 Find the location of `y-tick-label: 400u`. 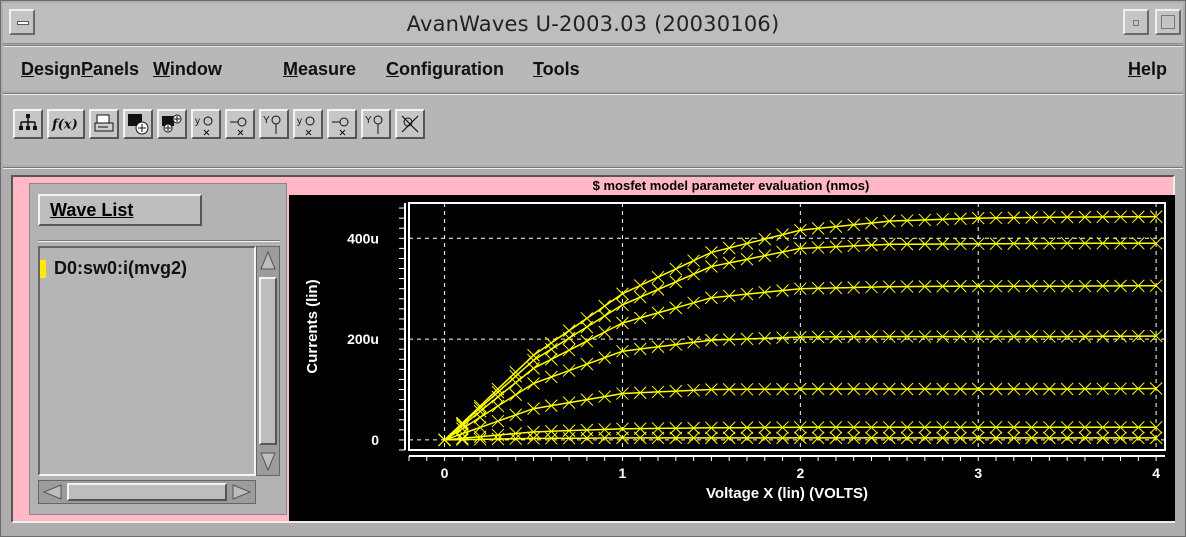

y-tick-label: 400u is located at coordinates (363, 238).